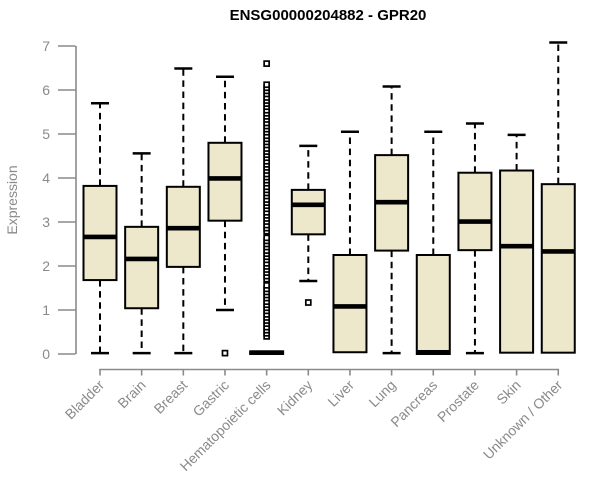 This screenshot has width=600, height=500. I want to click on box-breast, so click(183, 211).